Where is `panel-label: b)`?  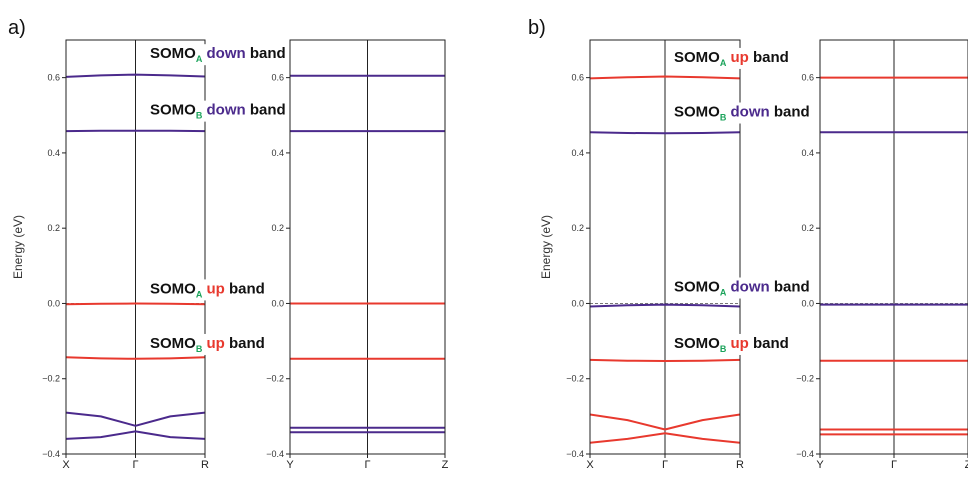 panel-label: b) is located at coordinates (537, 28).